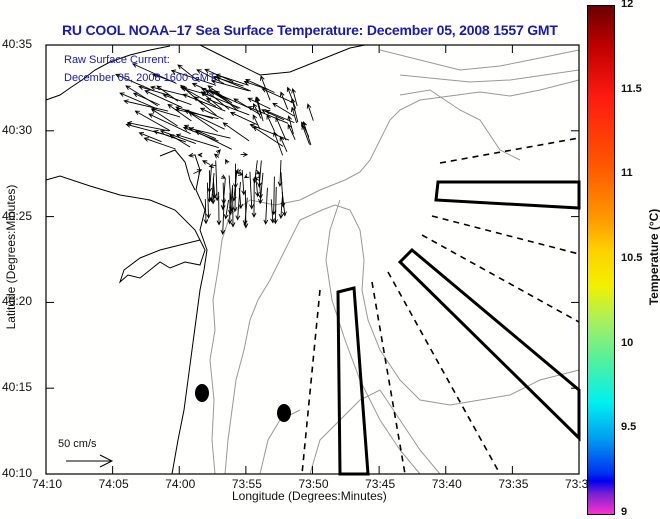  I want to click on colorbar, so click(601, 260).